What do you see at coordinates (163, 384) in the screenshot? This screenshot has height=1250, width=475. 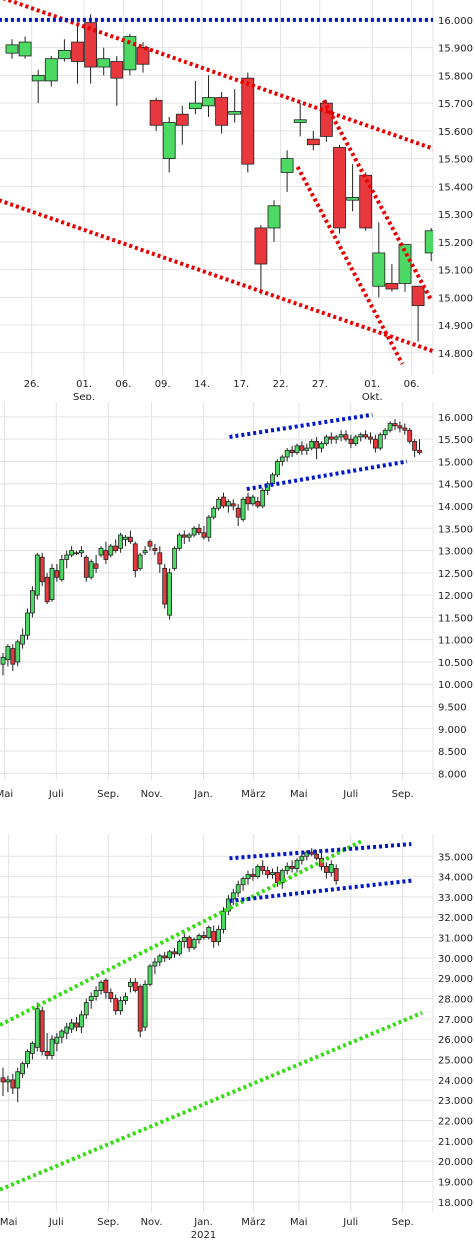 I see `x-tick-label: 09.` at bounding box center [163, 384].